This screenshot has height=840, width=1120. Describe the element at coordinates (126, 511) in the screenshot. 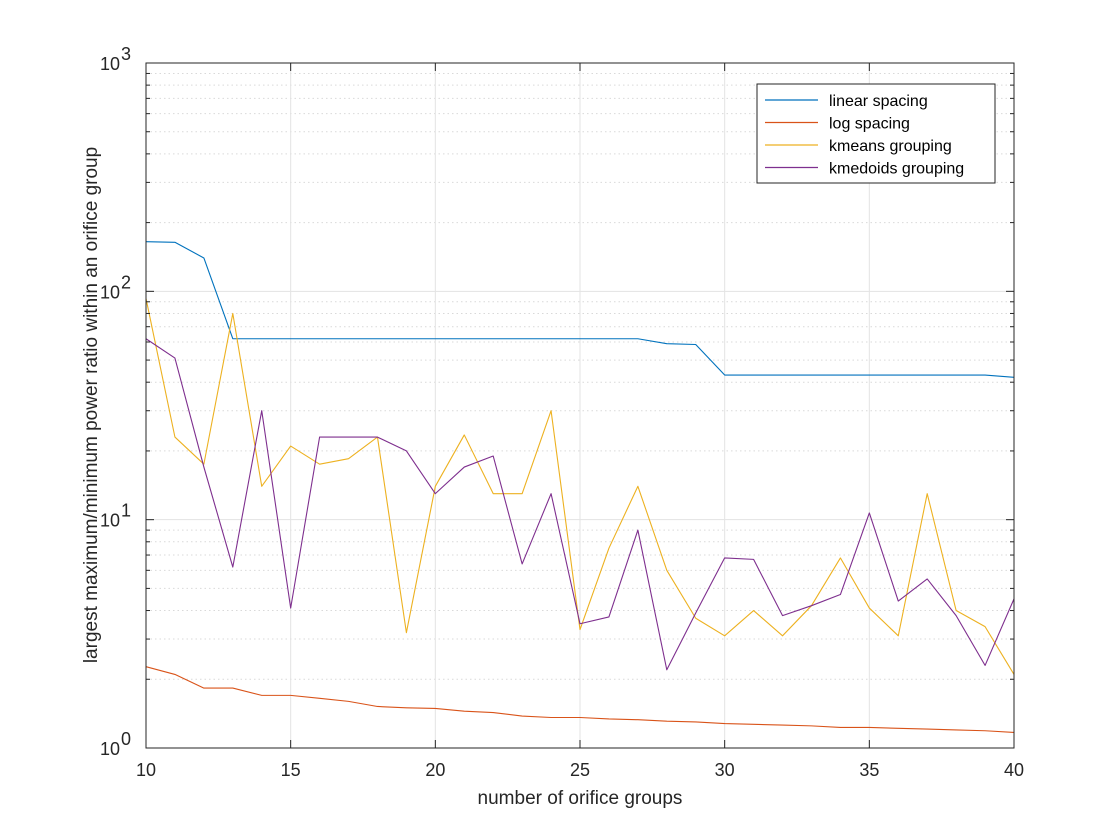

I see `y-tick-label-exponent: 1` at that location.